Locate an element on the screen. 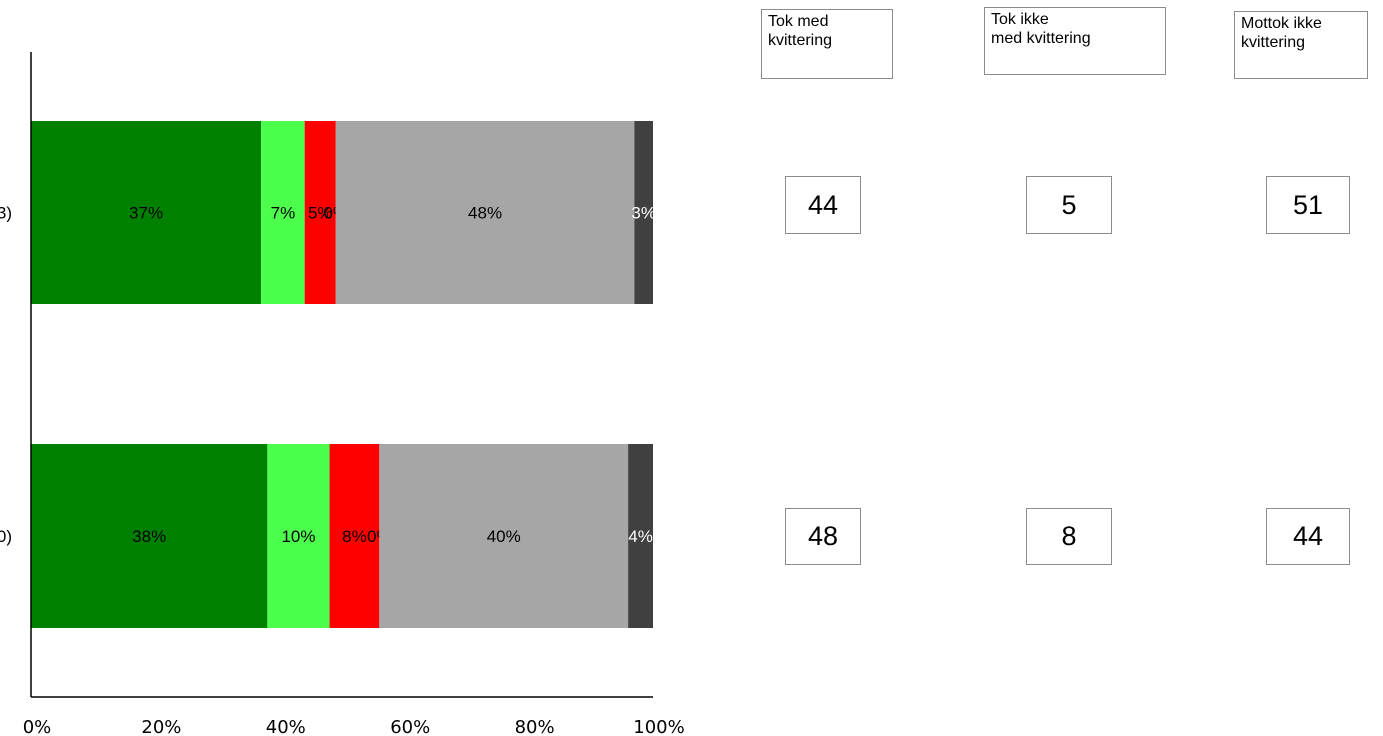 The height and width of the screenshot is (736, 1383). data-label: 4% is located at coordinates (640, 536).